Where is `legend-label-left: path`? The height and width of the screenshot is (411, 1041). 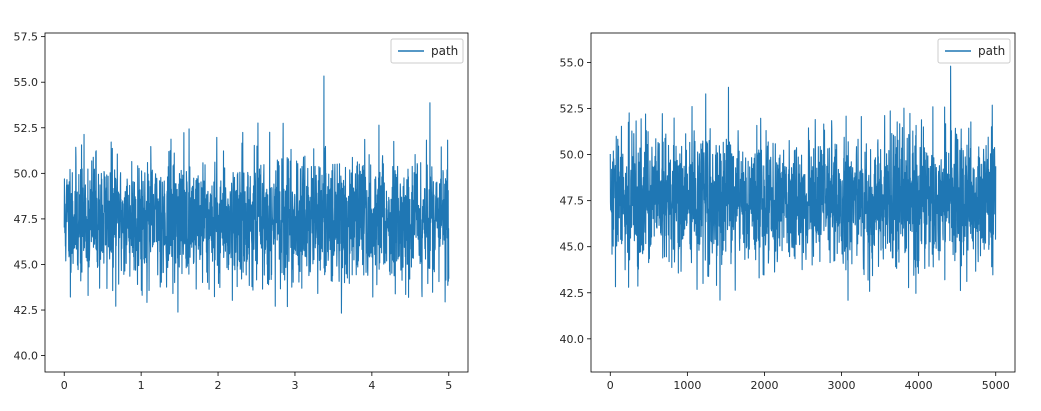 legend-label-left: path is located at coordinates (444, 51).